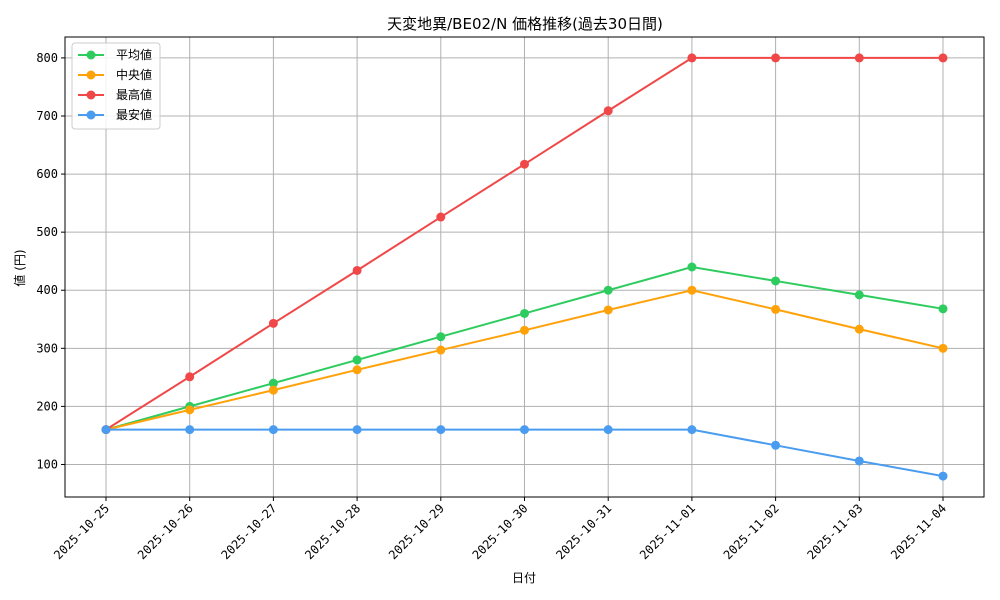 Image resolution: width=1000 pixels, height=600 pixels. I want to click on legend-item: 平均値, so click(115, 54).